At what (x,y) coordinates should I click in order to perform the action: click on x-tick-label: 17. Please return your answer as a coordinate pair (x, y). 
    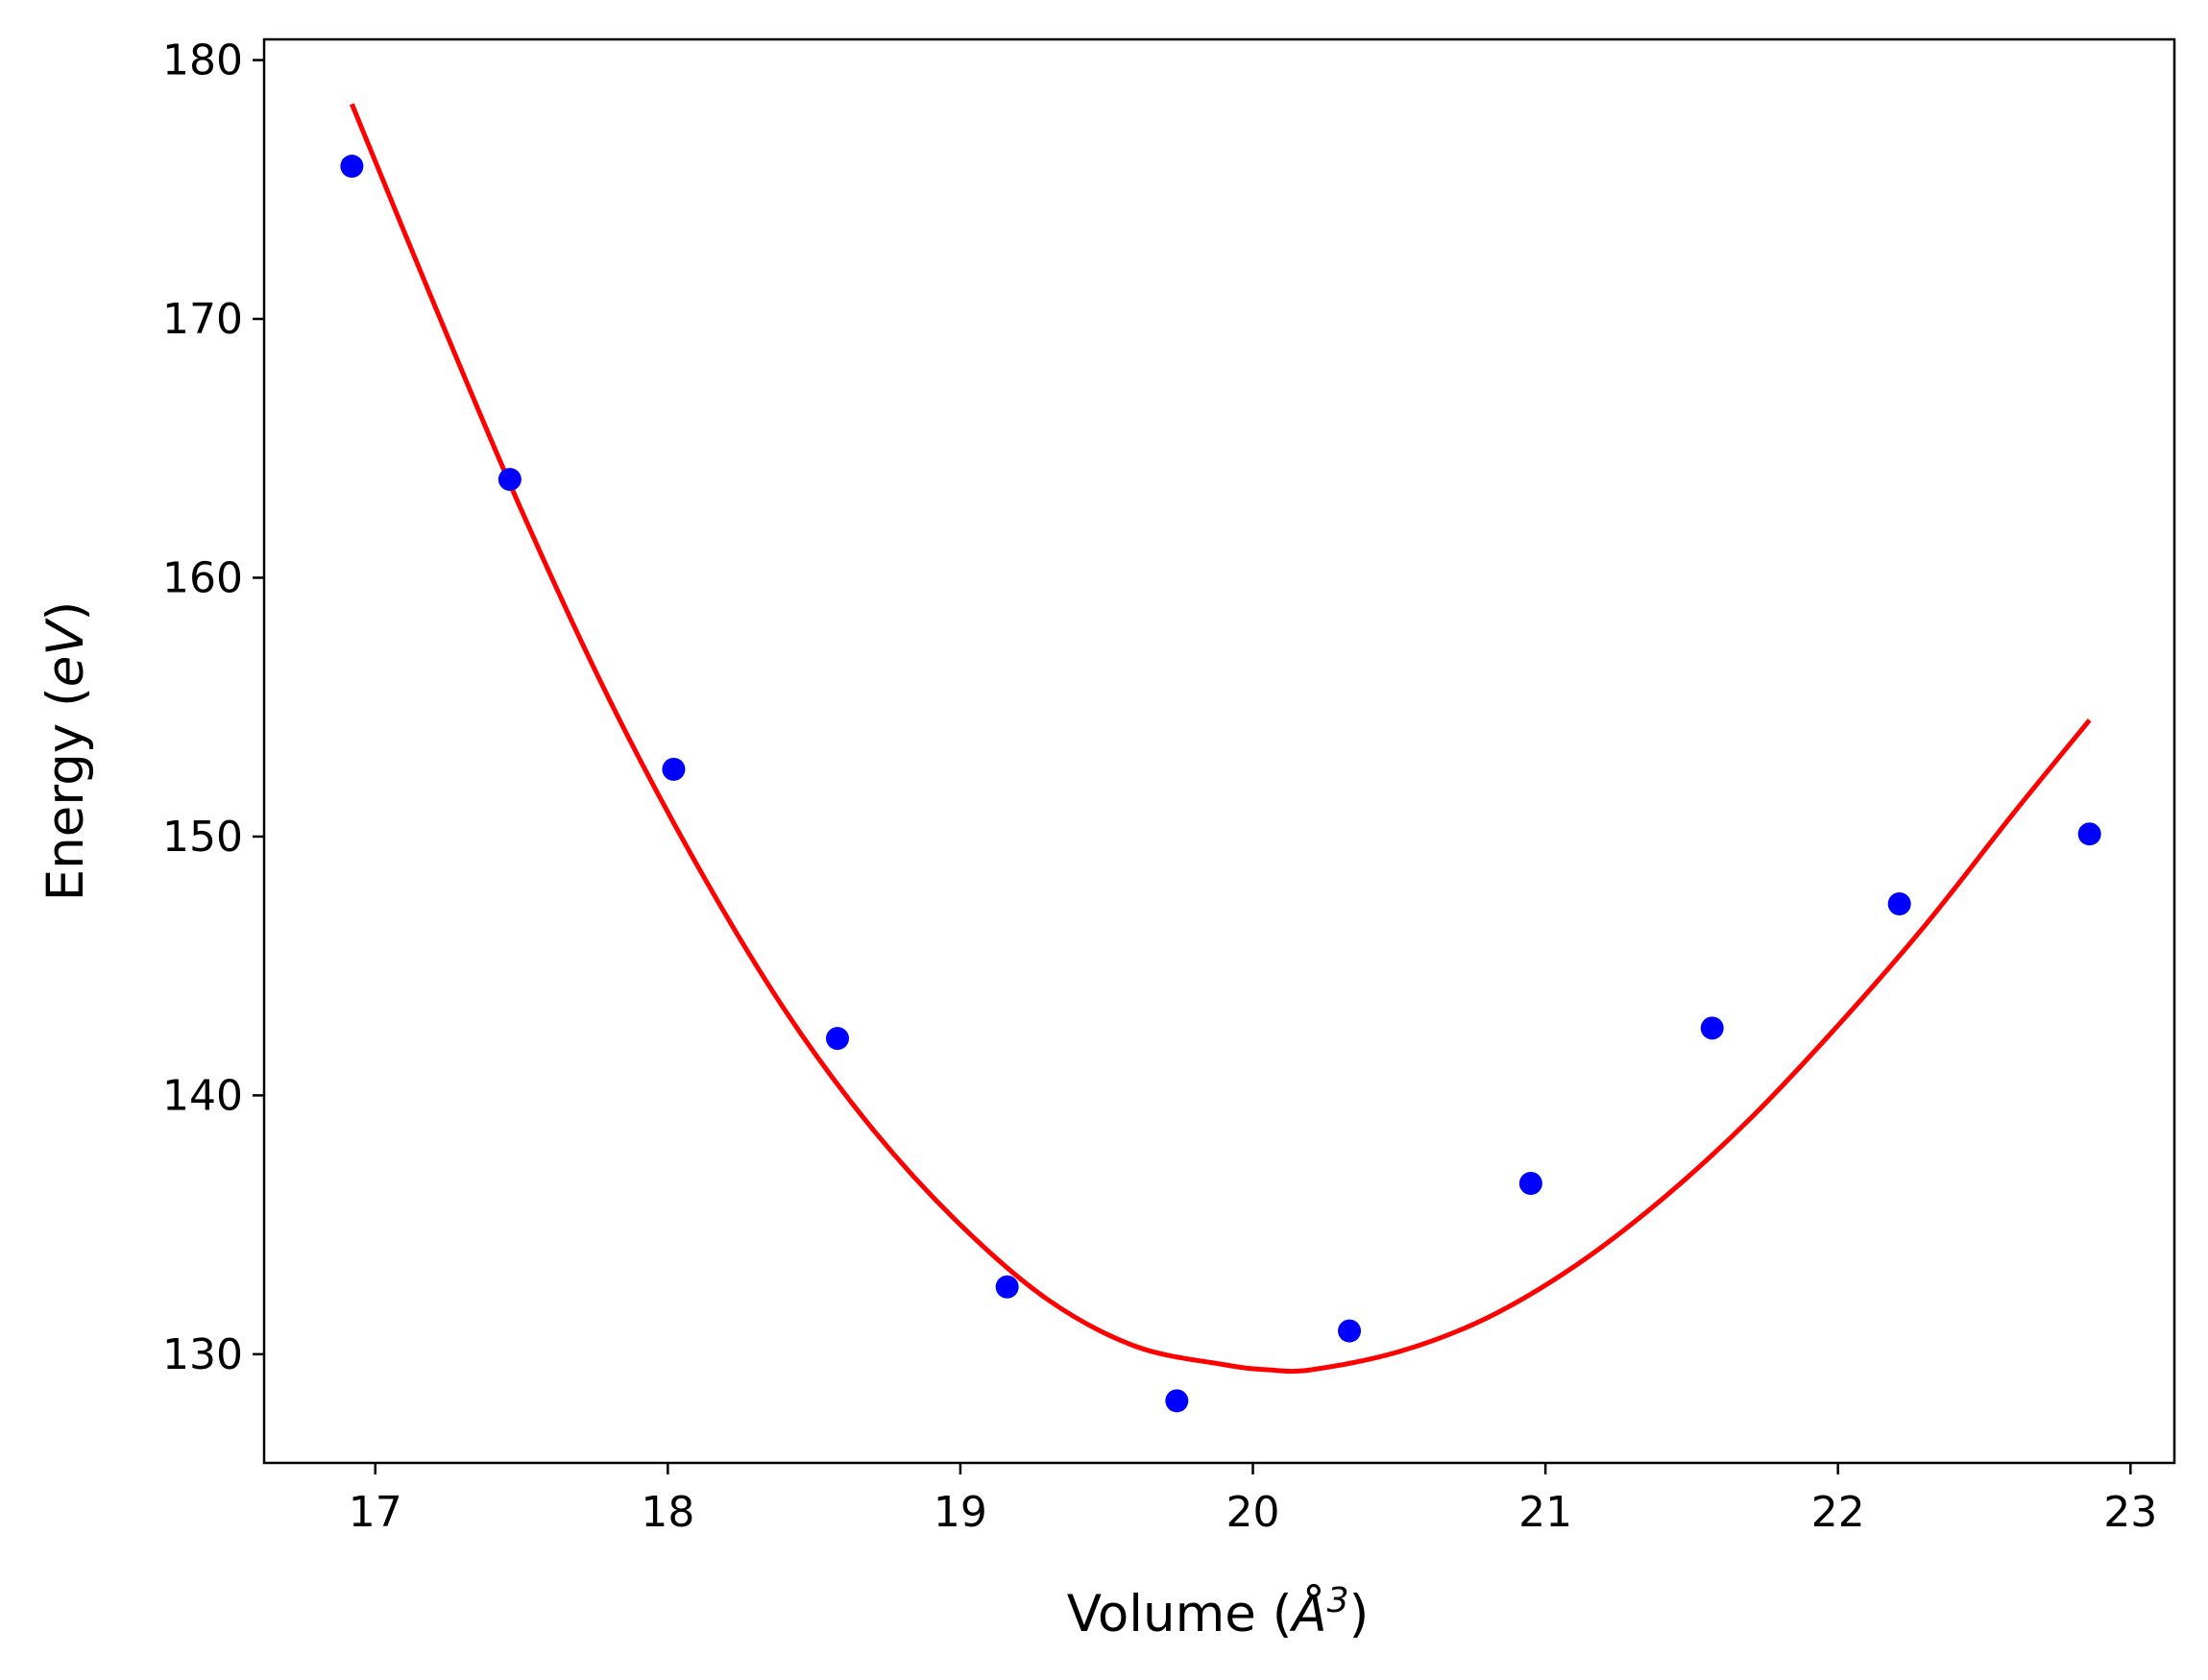
    Looking at the image, I should click on (375, 1512).